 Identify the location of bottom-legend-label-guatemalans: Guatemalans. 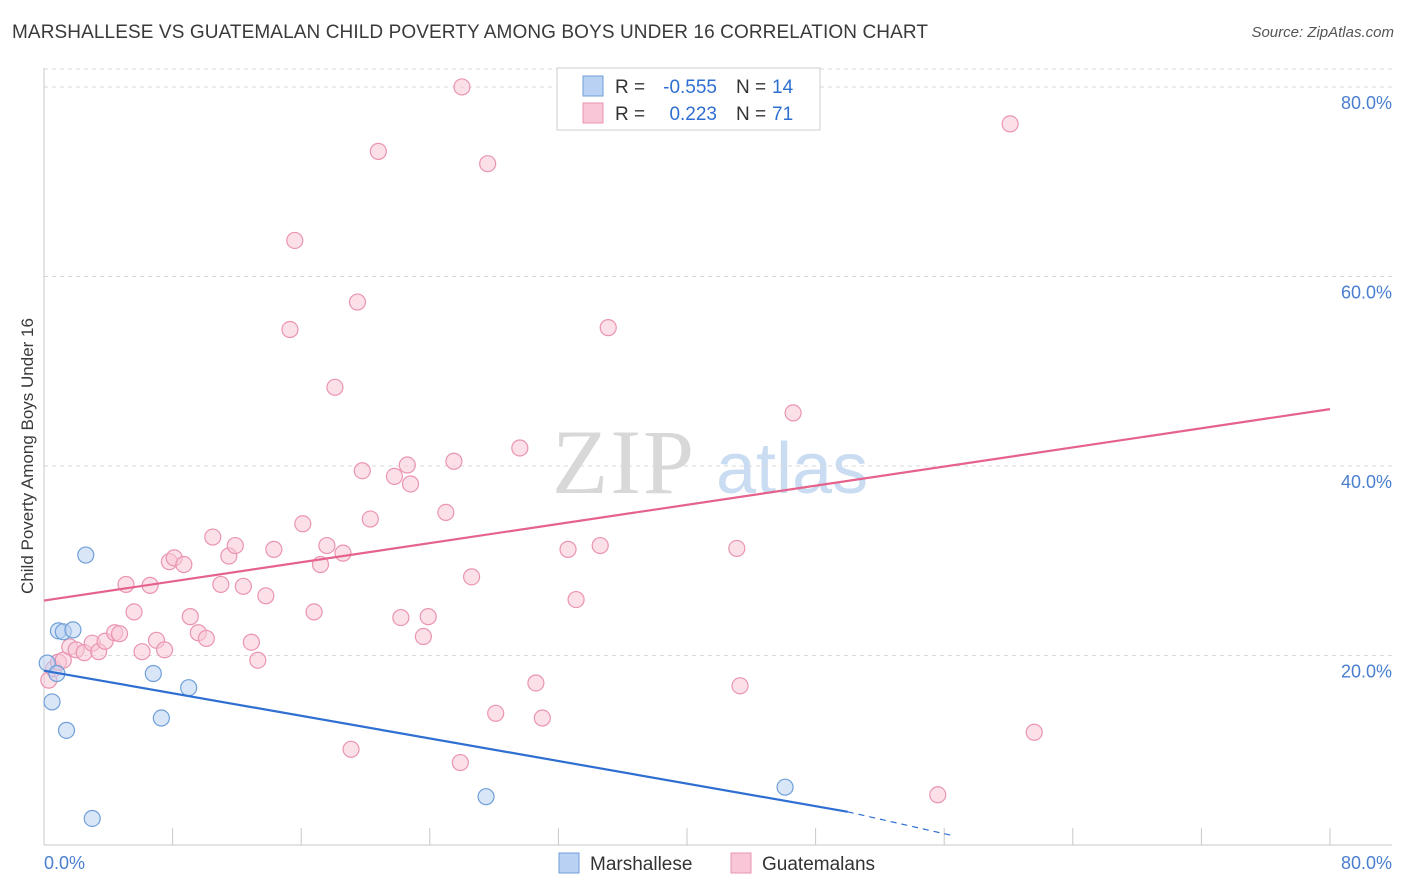
(818, 864).